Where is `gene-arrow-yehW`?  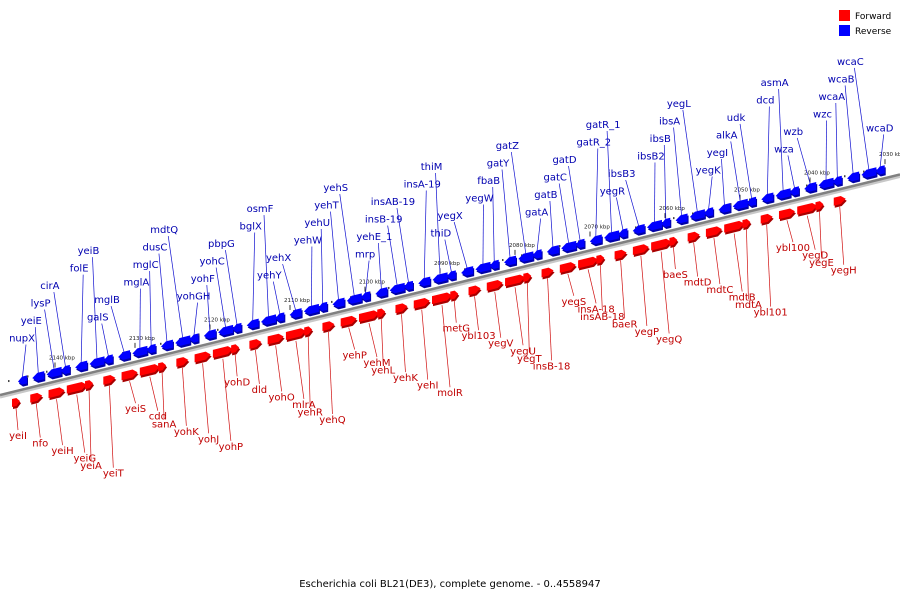 gene-arrow-yehW is located at coordinates (311, 309).